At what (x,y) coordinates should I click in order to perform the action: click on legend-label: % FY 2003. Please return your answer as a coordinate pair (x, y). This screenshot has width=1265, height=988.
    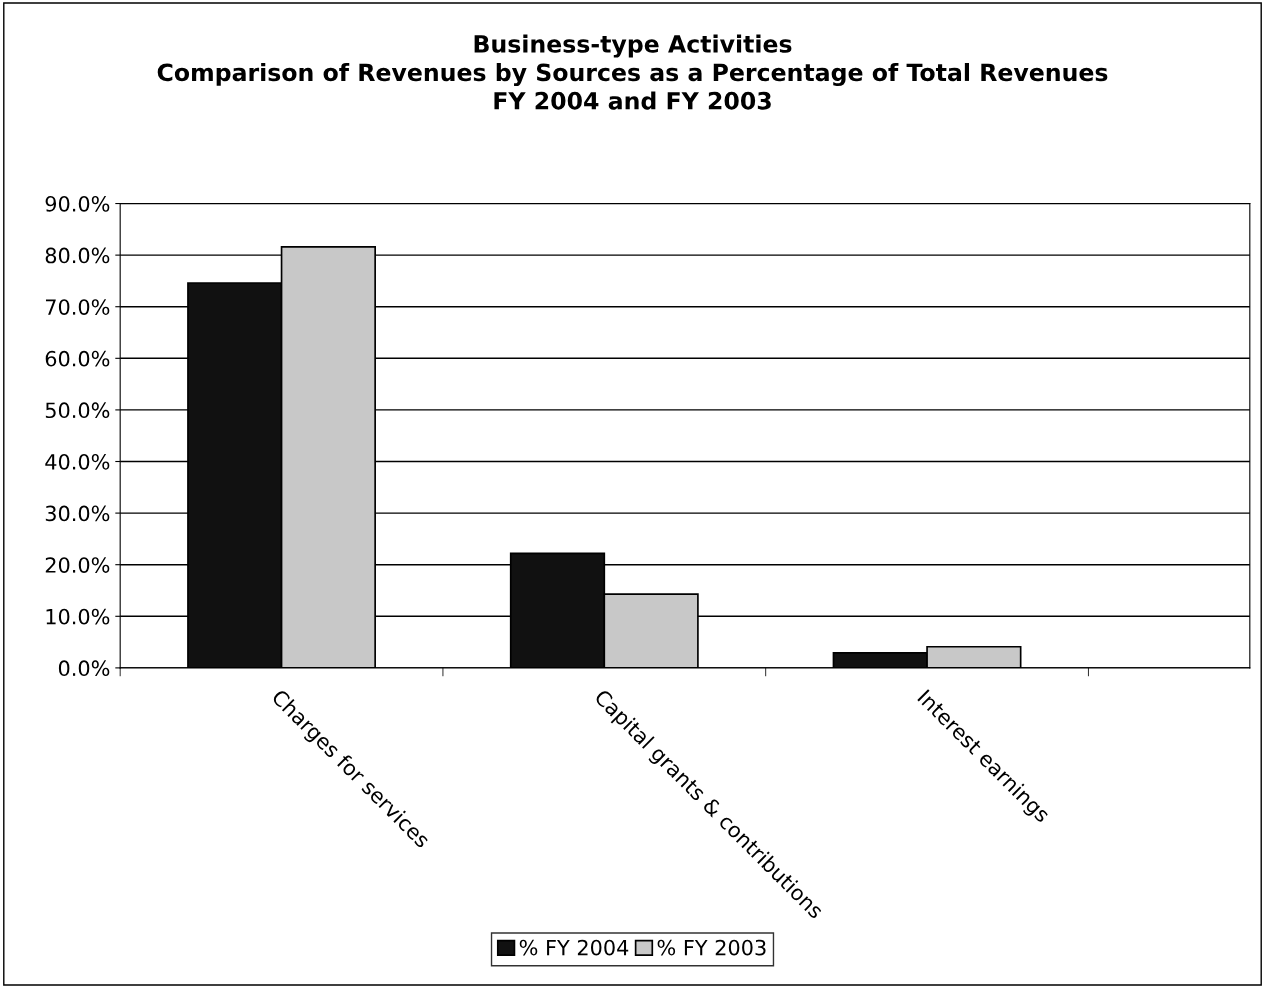
    Looking at the image, I should click on (711, 947).